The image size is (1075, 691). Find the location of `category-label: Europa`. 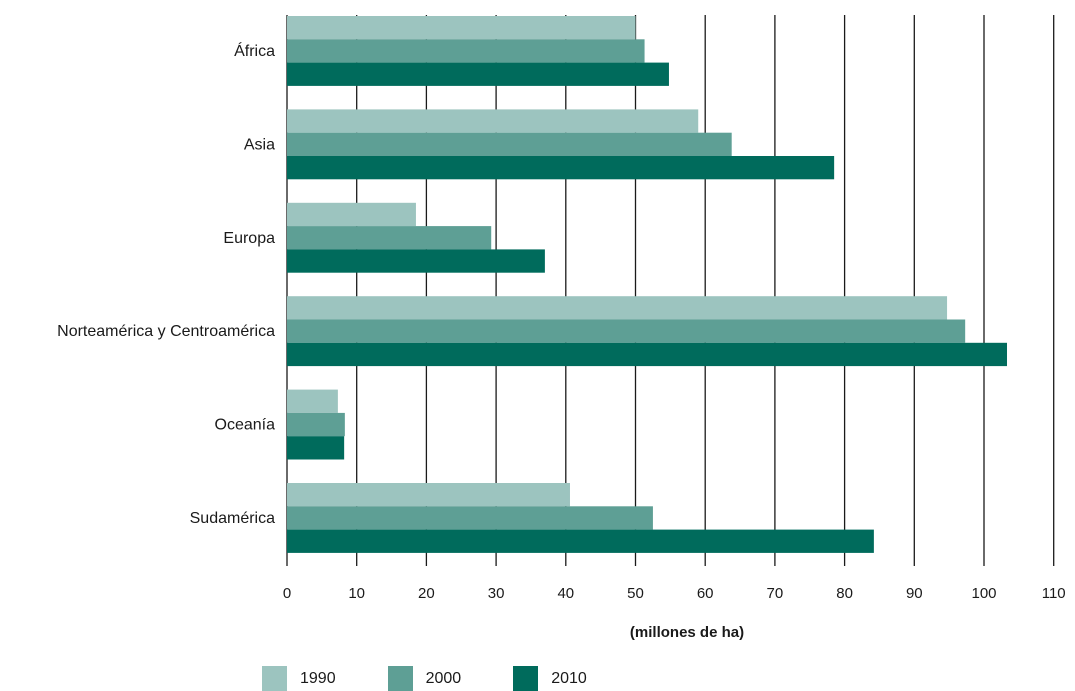

category-label: Europa is located at coordinates (249, 238).